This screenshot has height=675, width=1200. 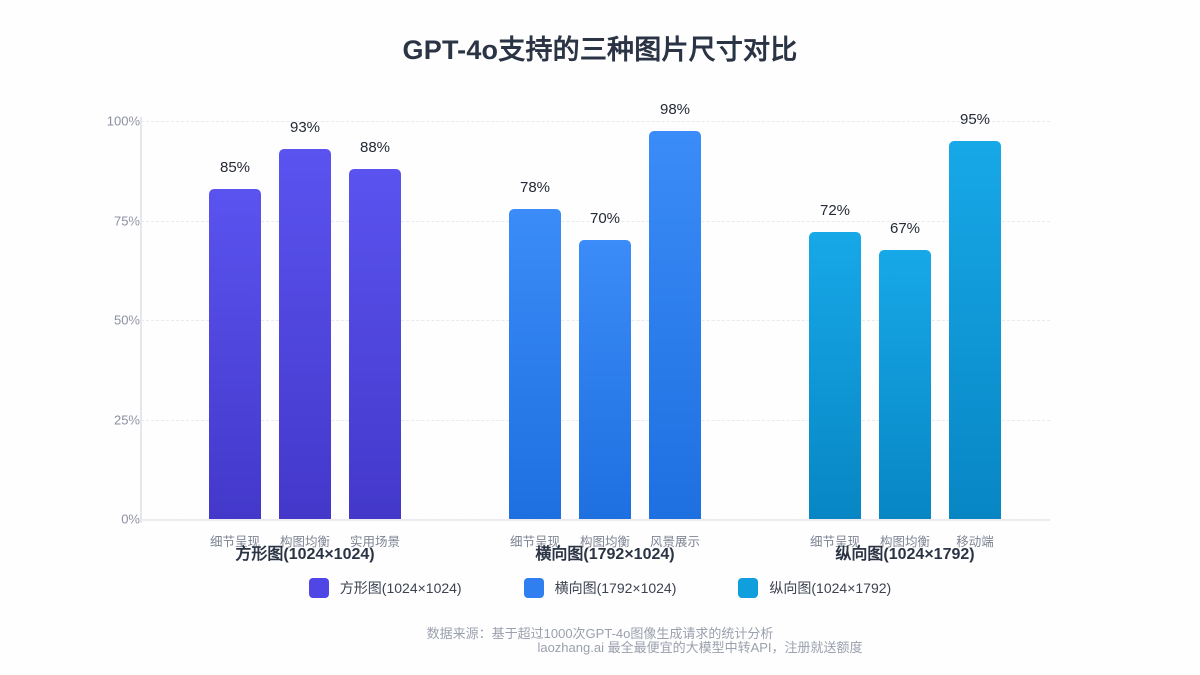 I want to click on bar-value-label: 88%, so click(x=375, y=147).